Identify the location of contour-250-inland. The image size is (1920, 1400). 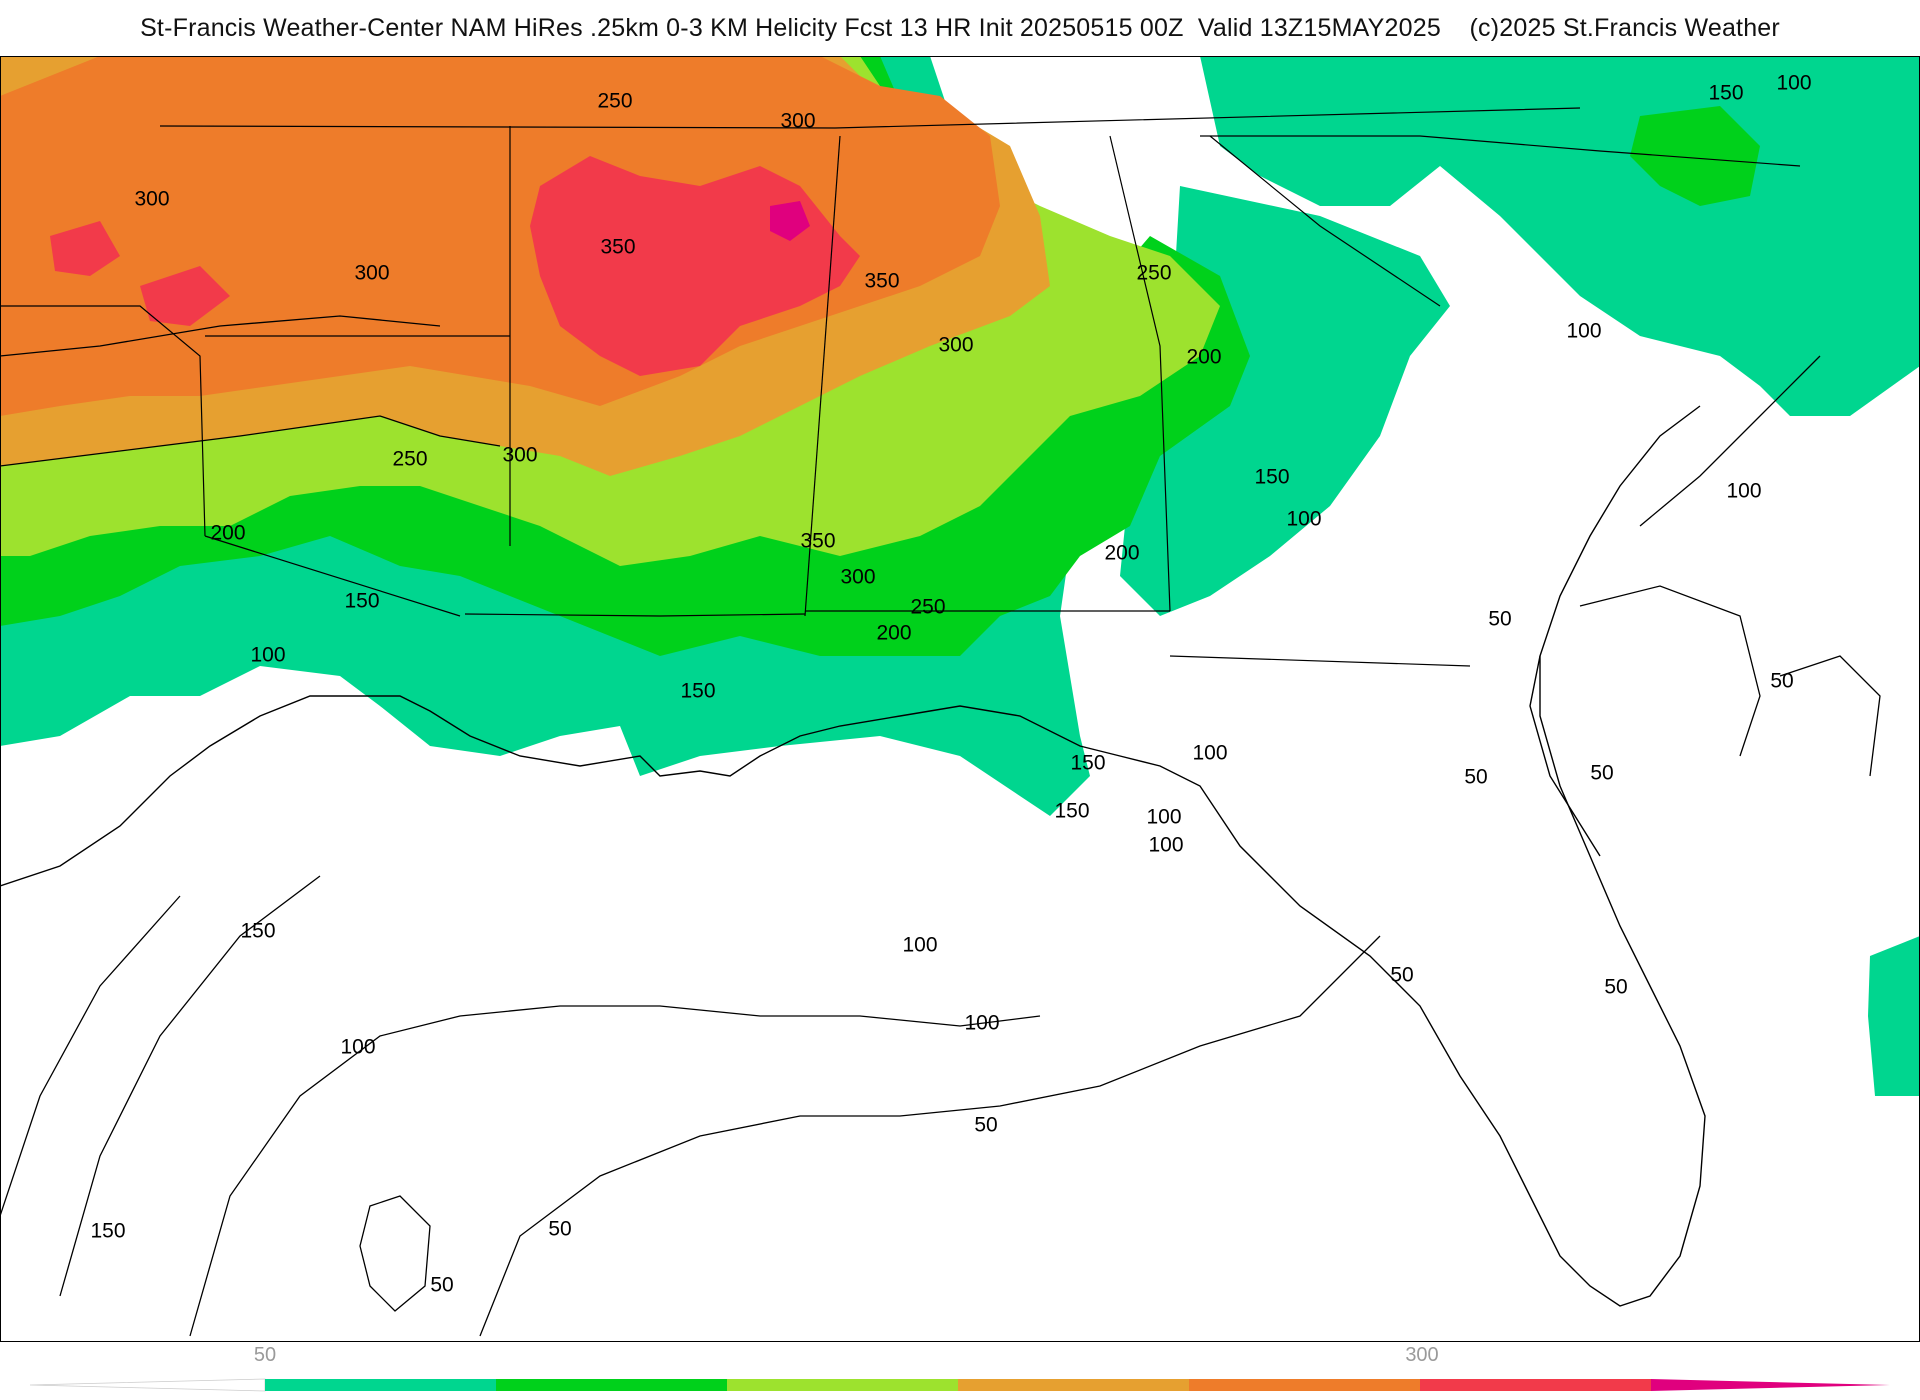
(250, 441).